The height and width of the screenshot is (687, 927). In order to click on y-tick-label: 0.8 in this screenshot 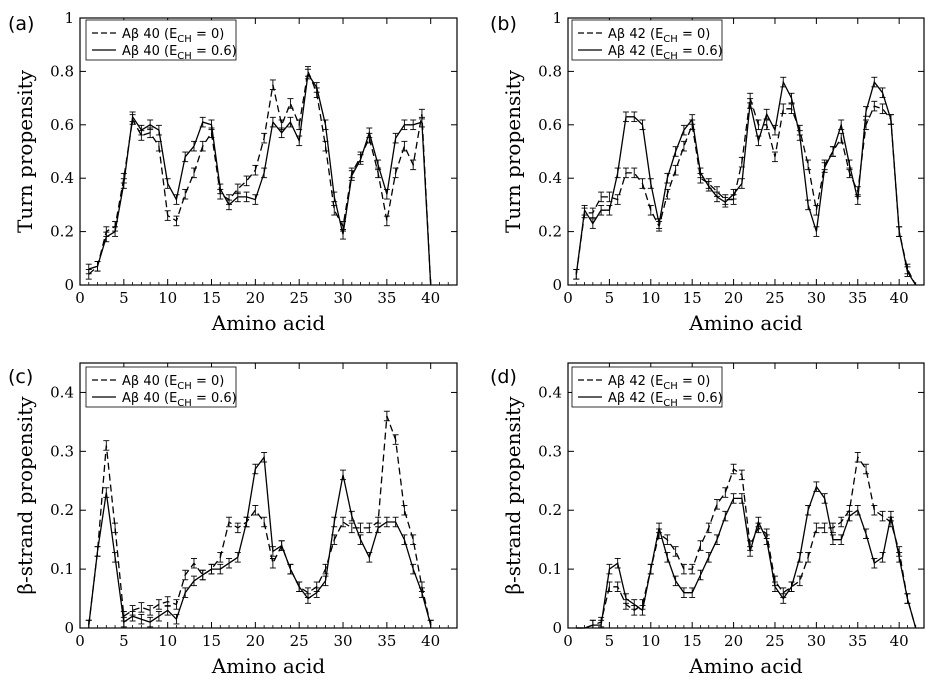, I will do `click(62, 71)`.